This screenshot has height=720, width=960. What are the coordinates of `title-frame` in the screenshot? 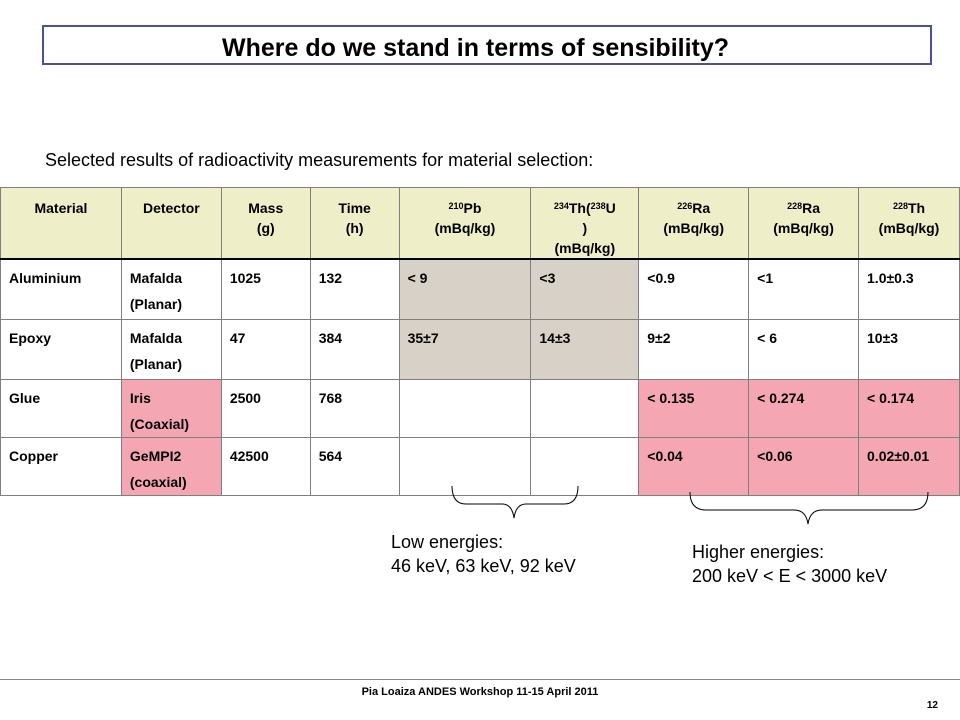 It's located at (487, 45).